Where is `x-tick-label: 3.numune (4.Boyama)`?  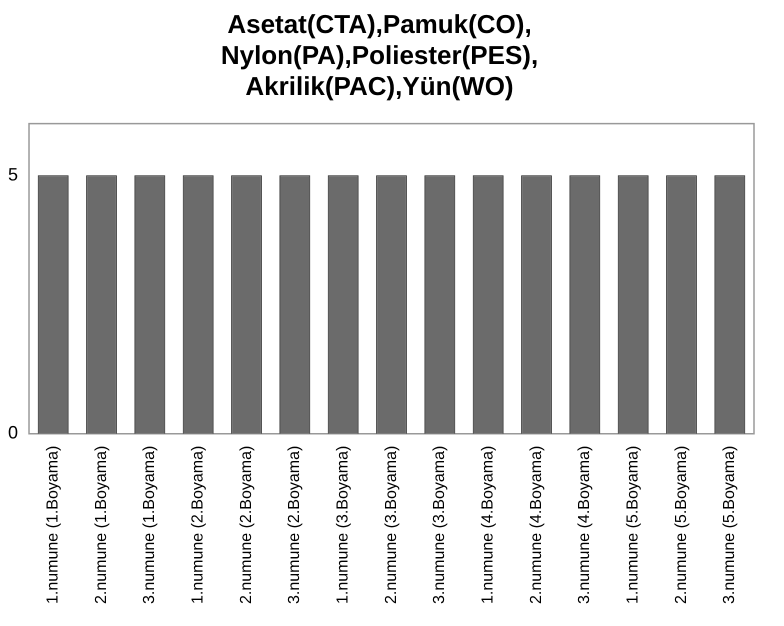 x-tick-label: 3.numune (4.Boyama) is located at coordinates (585, 525).